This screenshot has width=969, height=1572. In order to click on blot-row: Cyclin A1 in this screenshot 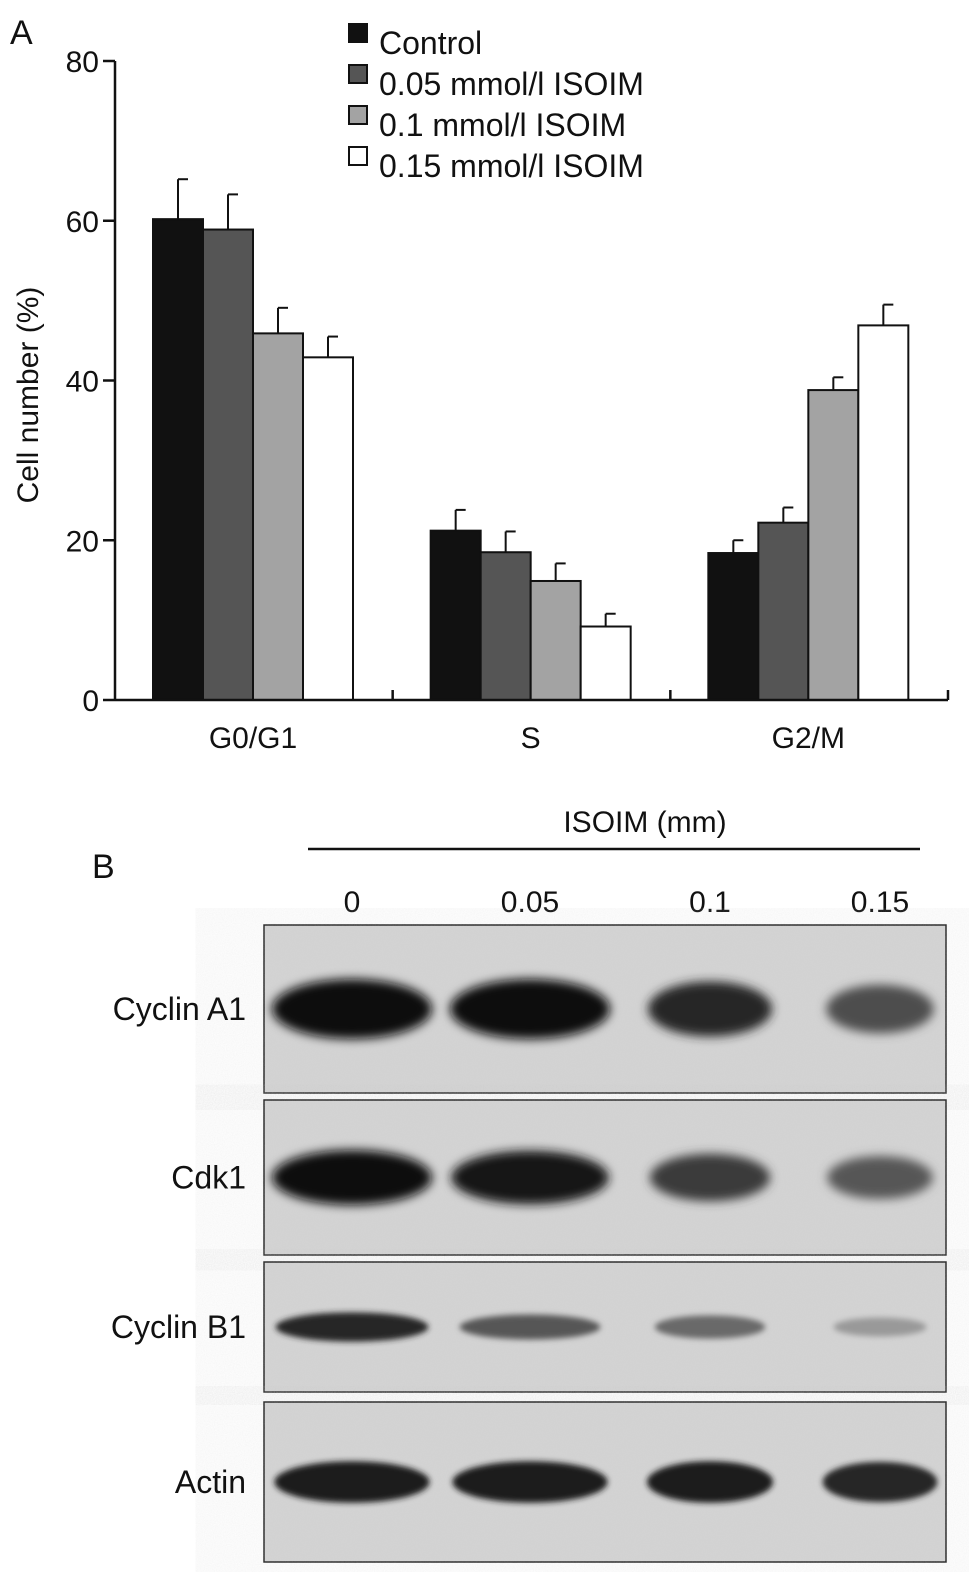, I will do `click(530, 1009)`.